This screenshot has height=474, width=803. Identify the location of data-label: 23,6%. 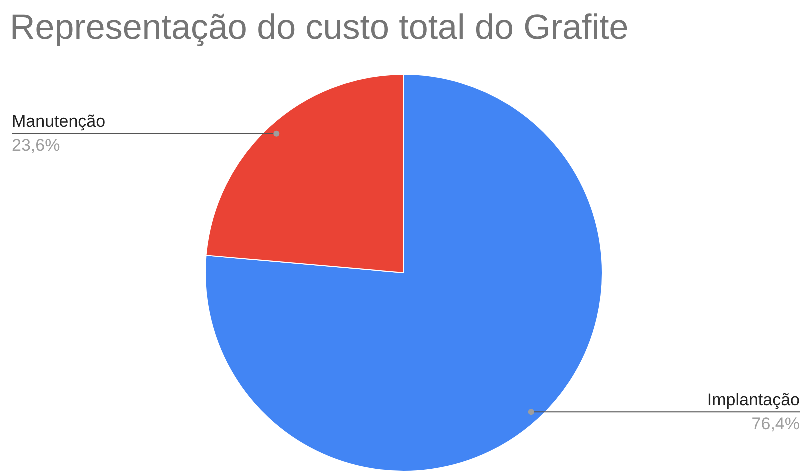
(36, 146).